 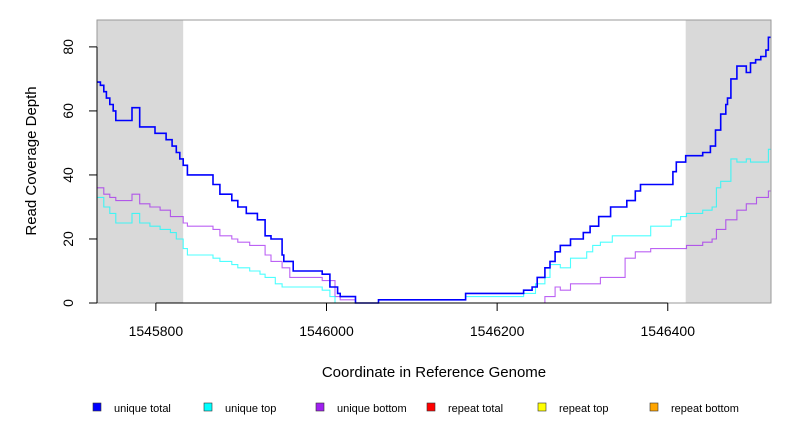 I want to click on x-axis-title: Coordinate in Reference Genome, so click(x=434, y=372).